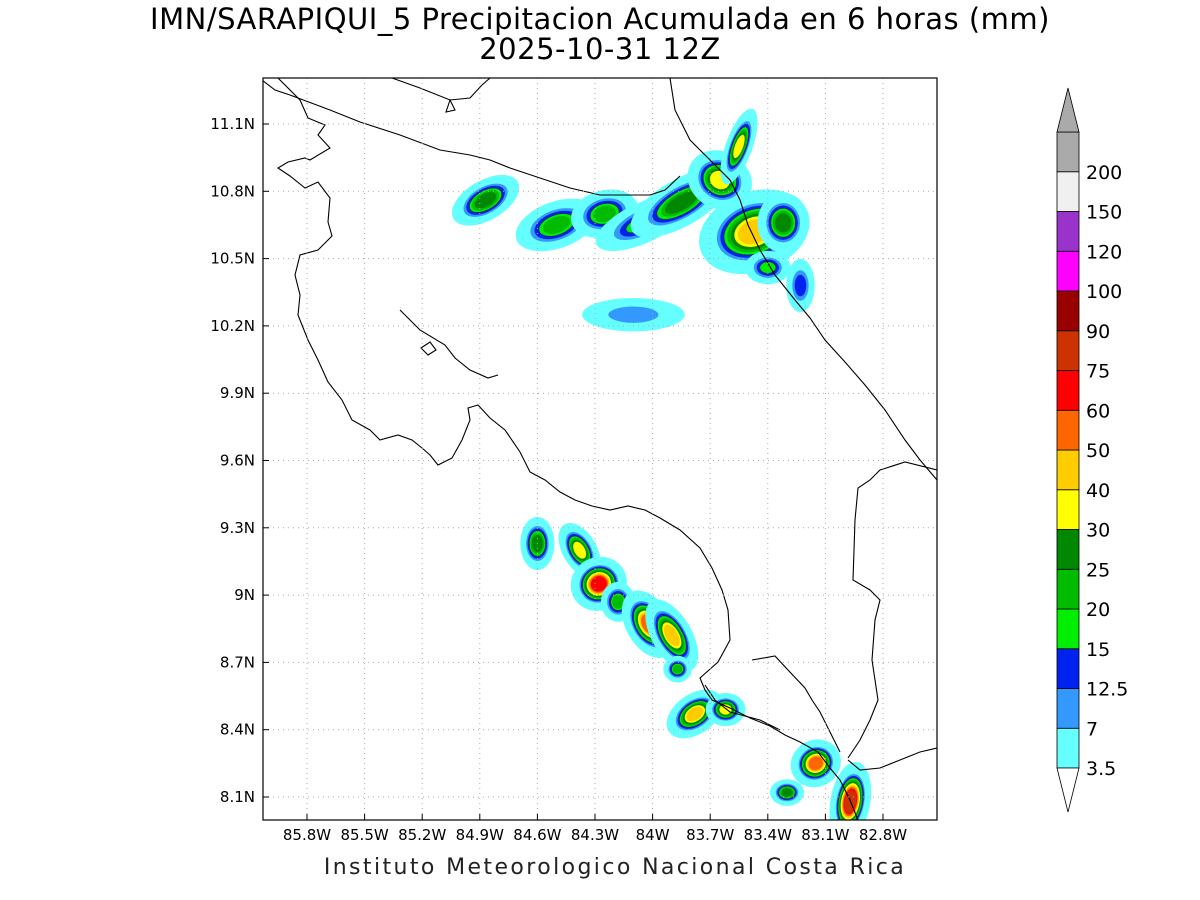  Describe the element at coordinates (244, 595) in the screenshot. I see `lat-tick-label: 9N` at that location.